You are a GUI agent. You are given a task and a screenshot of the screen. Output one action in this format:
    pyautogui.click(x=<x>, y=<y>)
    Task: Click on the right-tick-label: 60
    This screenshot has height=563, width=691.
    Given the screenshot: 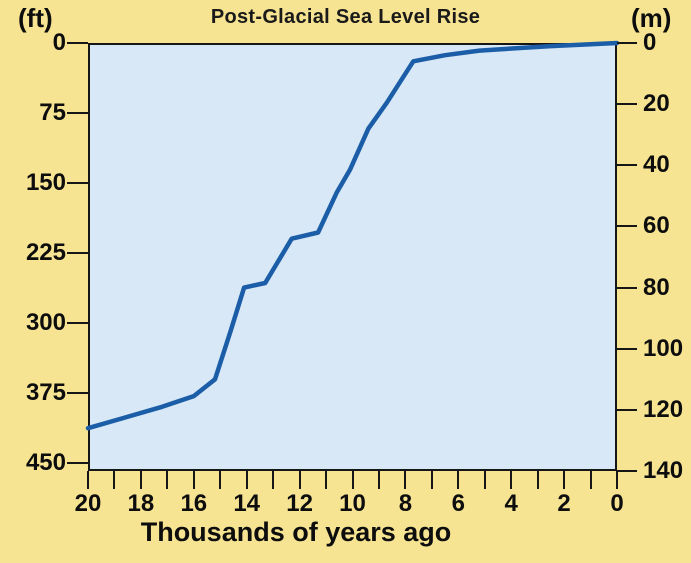 What is the action you would take?
    pyautogui.click(x=656, y=226)
    